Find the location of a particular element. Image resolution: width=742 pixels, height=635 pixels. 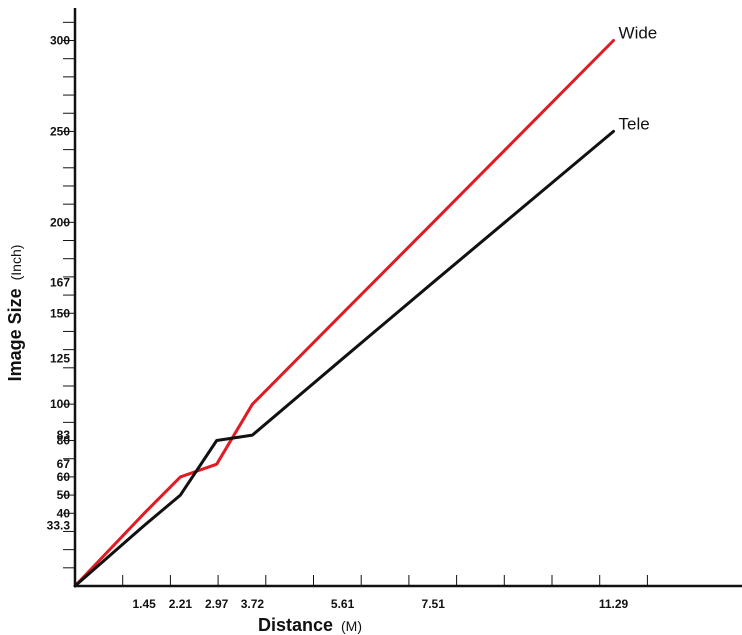

y-tick-label-60: 60 is located at coordinates (64, 477).